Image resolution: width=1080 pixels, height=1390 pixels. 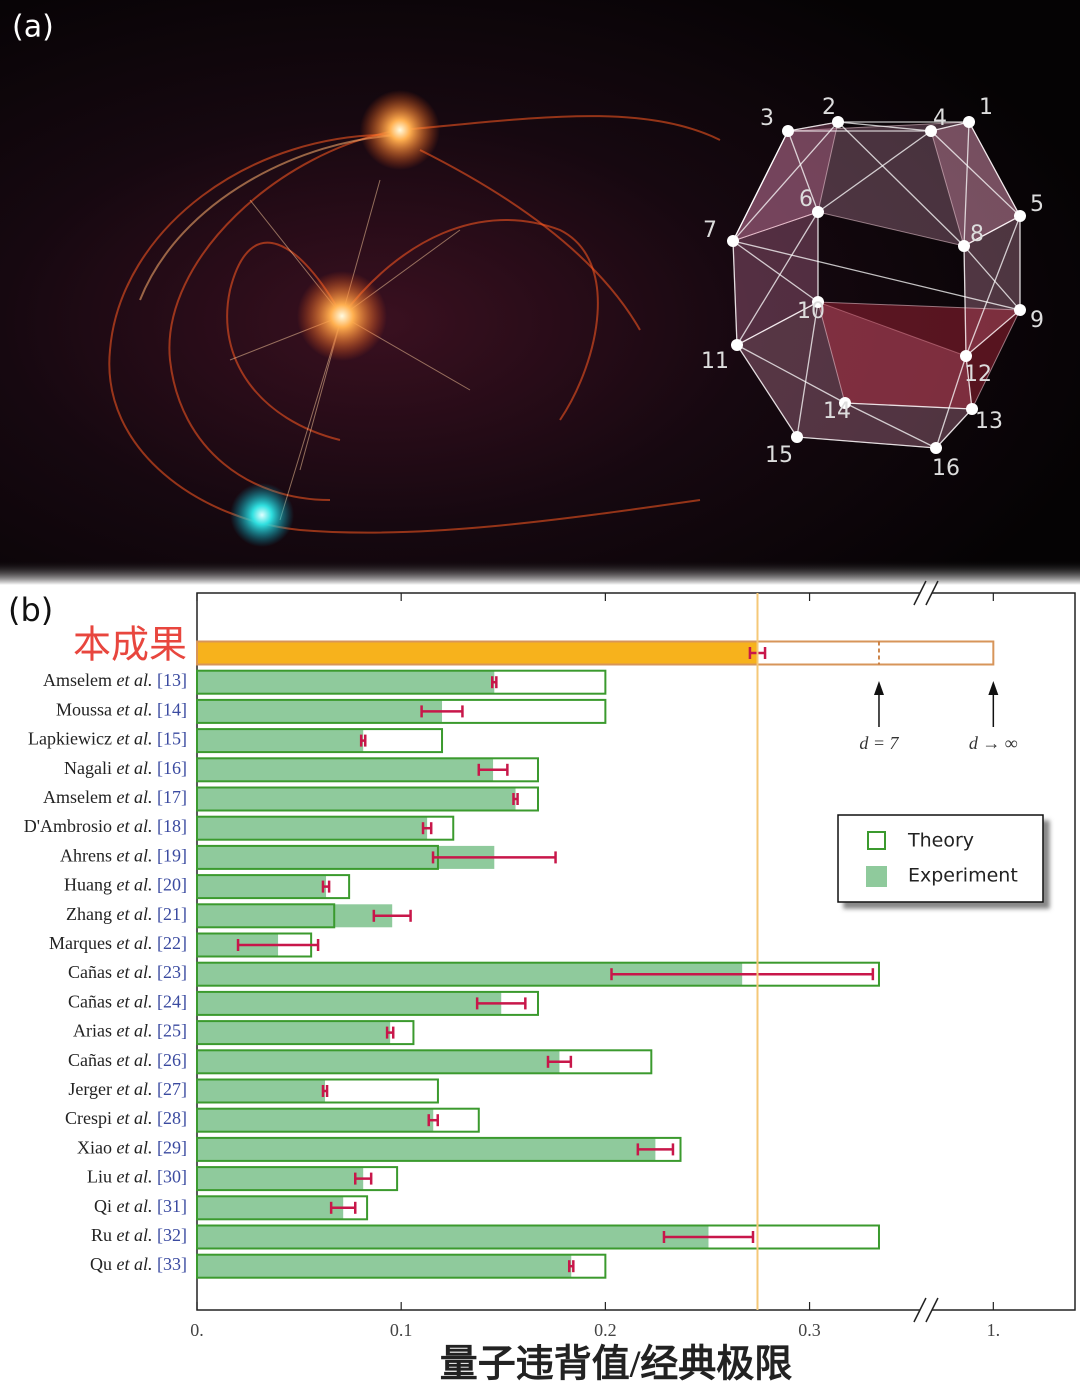 I want to click on category-label-part: [28], so click(x=172, y=1118).